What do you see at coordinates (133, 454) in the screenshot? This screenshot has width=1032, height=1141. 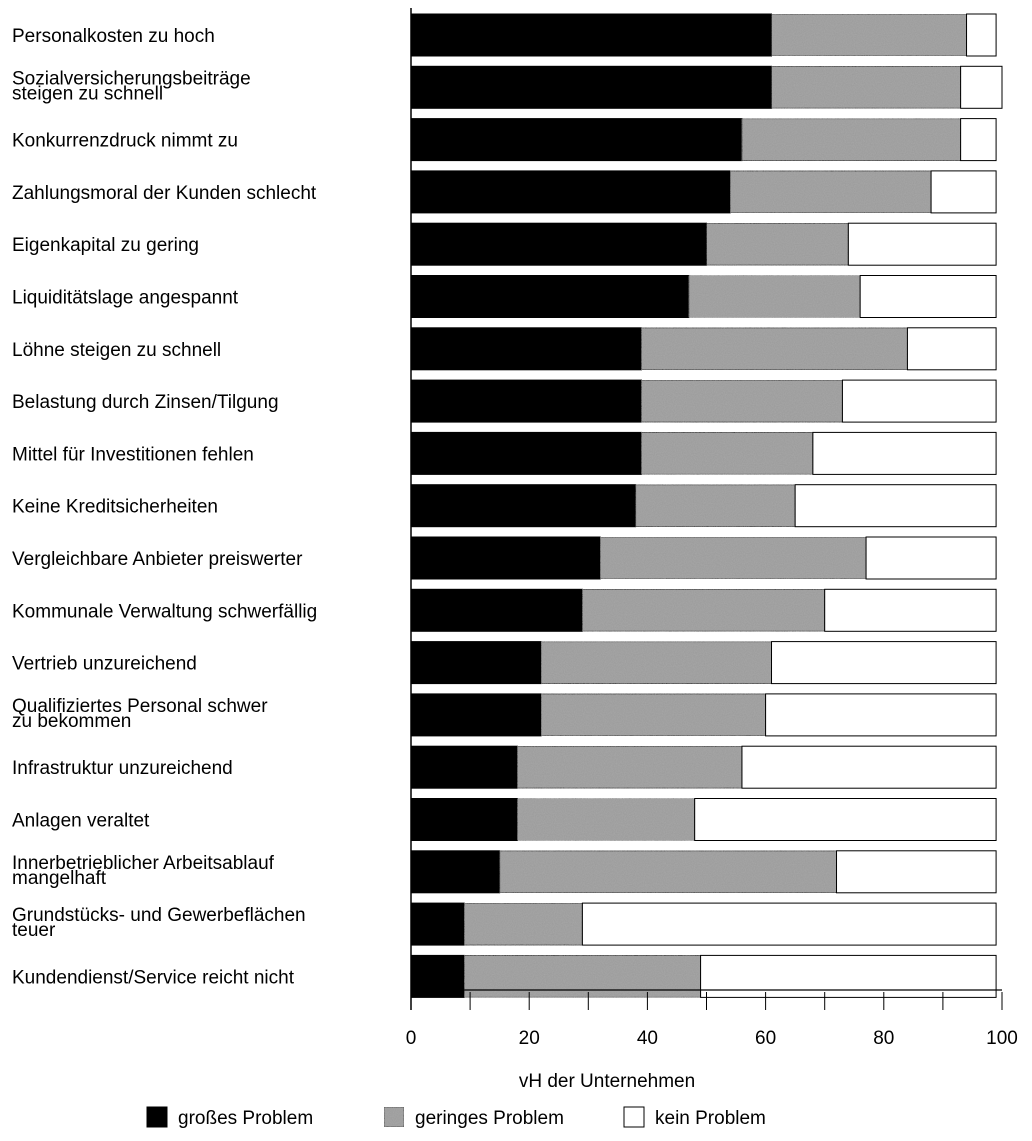 I see `category-label: Mittel für Investitionen fehlen` at bounding box center [133, 454].